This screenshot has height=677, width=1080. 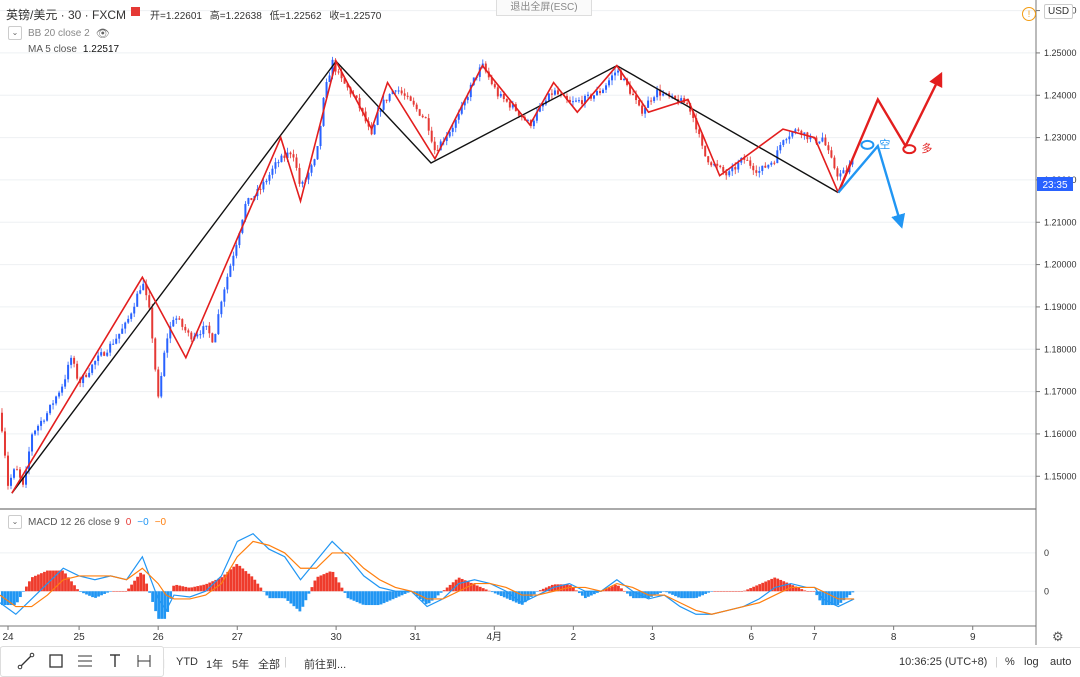 What do you see at coordinates (1061, 662) in the screenshot?
I see `auto-scale-button: auto` at bounding box center [1061, 662].